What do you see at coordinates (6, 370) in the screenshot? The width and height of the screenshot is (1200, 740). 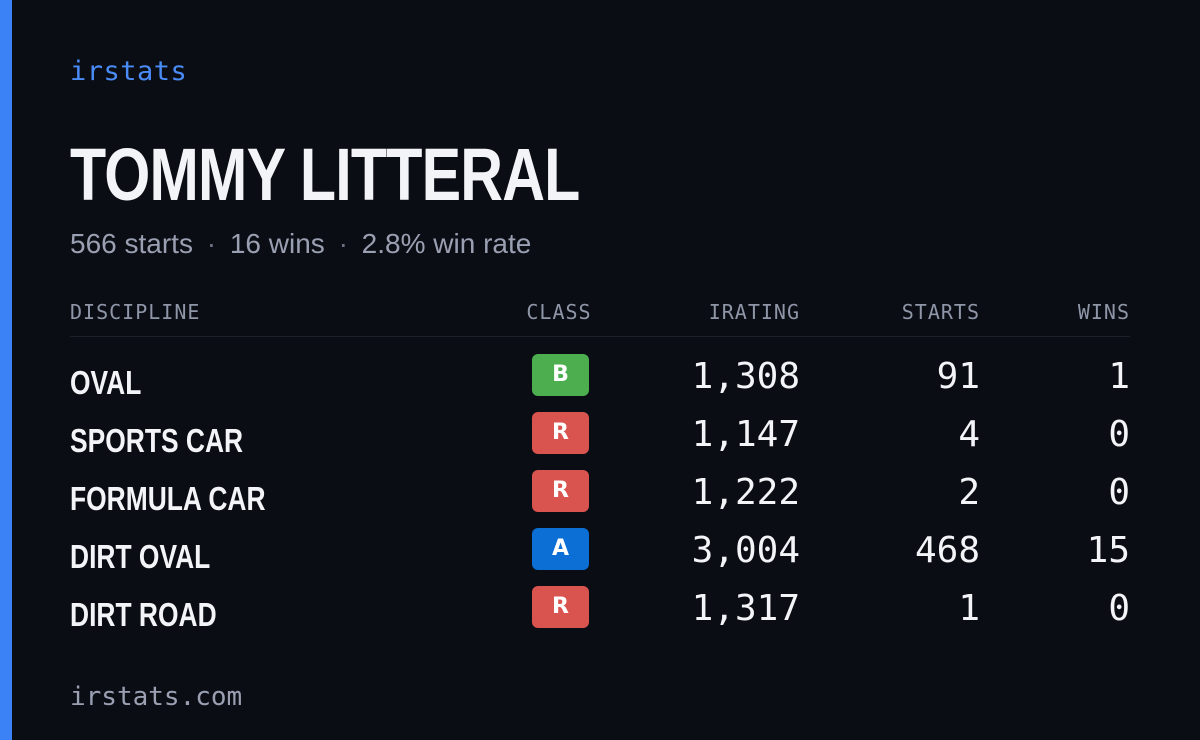 I see `accent-bar` at bounding box center [6, 370].